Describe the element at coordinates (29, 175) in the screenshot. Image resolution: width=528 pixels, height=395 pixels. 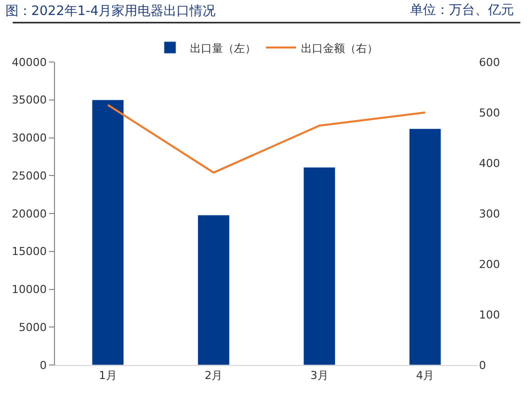
I see `y-tick-label: 25000` at that location.